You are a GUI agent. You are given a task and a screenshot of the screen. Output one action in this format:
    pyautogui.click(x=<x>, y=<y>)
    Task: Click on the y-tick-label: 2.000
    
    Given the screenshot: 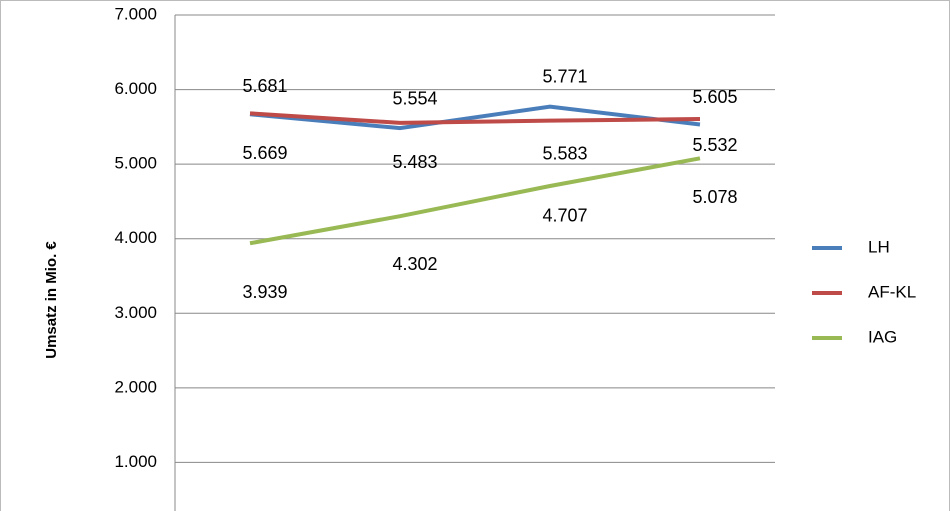 What is the action you would take?
    pyautogui.click(x=135, y=386)
    